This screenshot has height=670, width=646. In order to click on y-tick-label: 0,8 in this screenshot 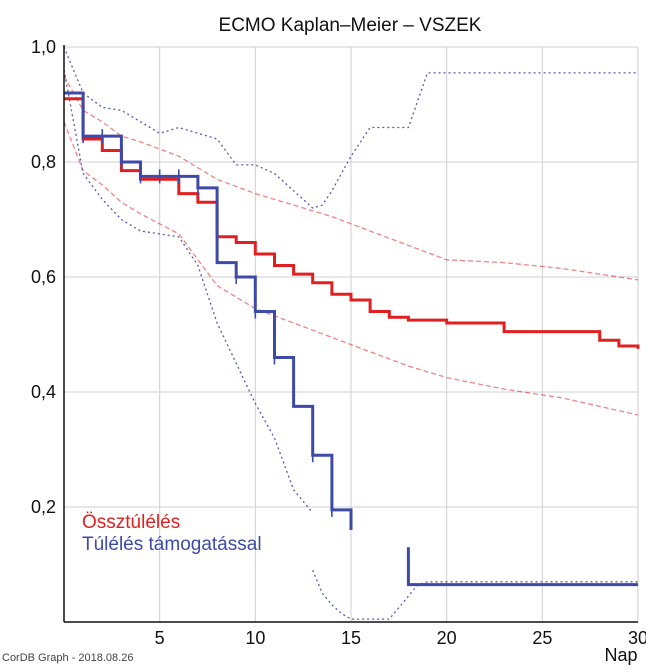, I will do `click(43, 162)`.